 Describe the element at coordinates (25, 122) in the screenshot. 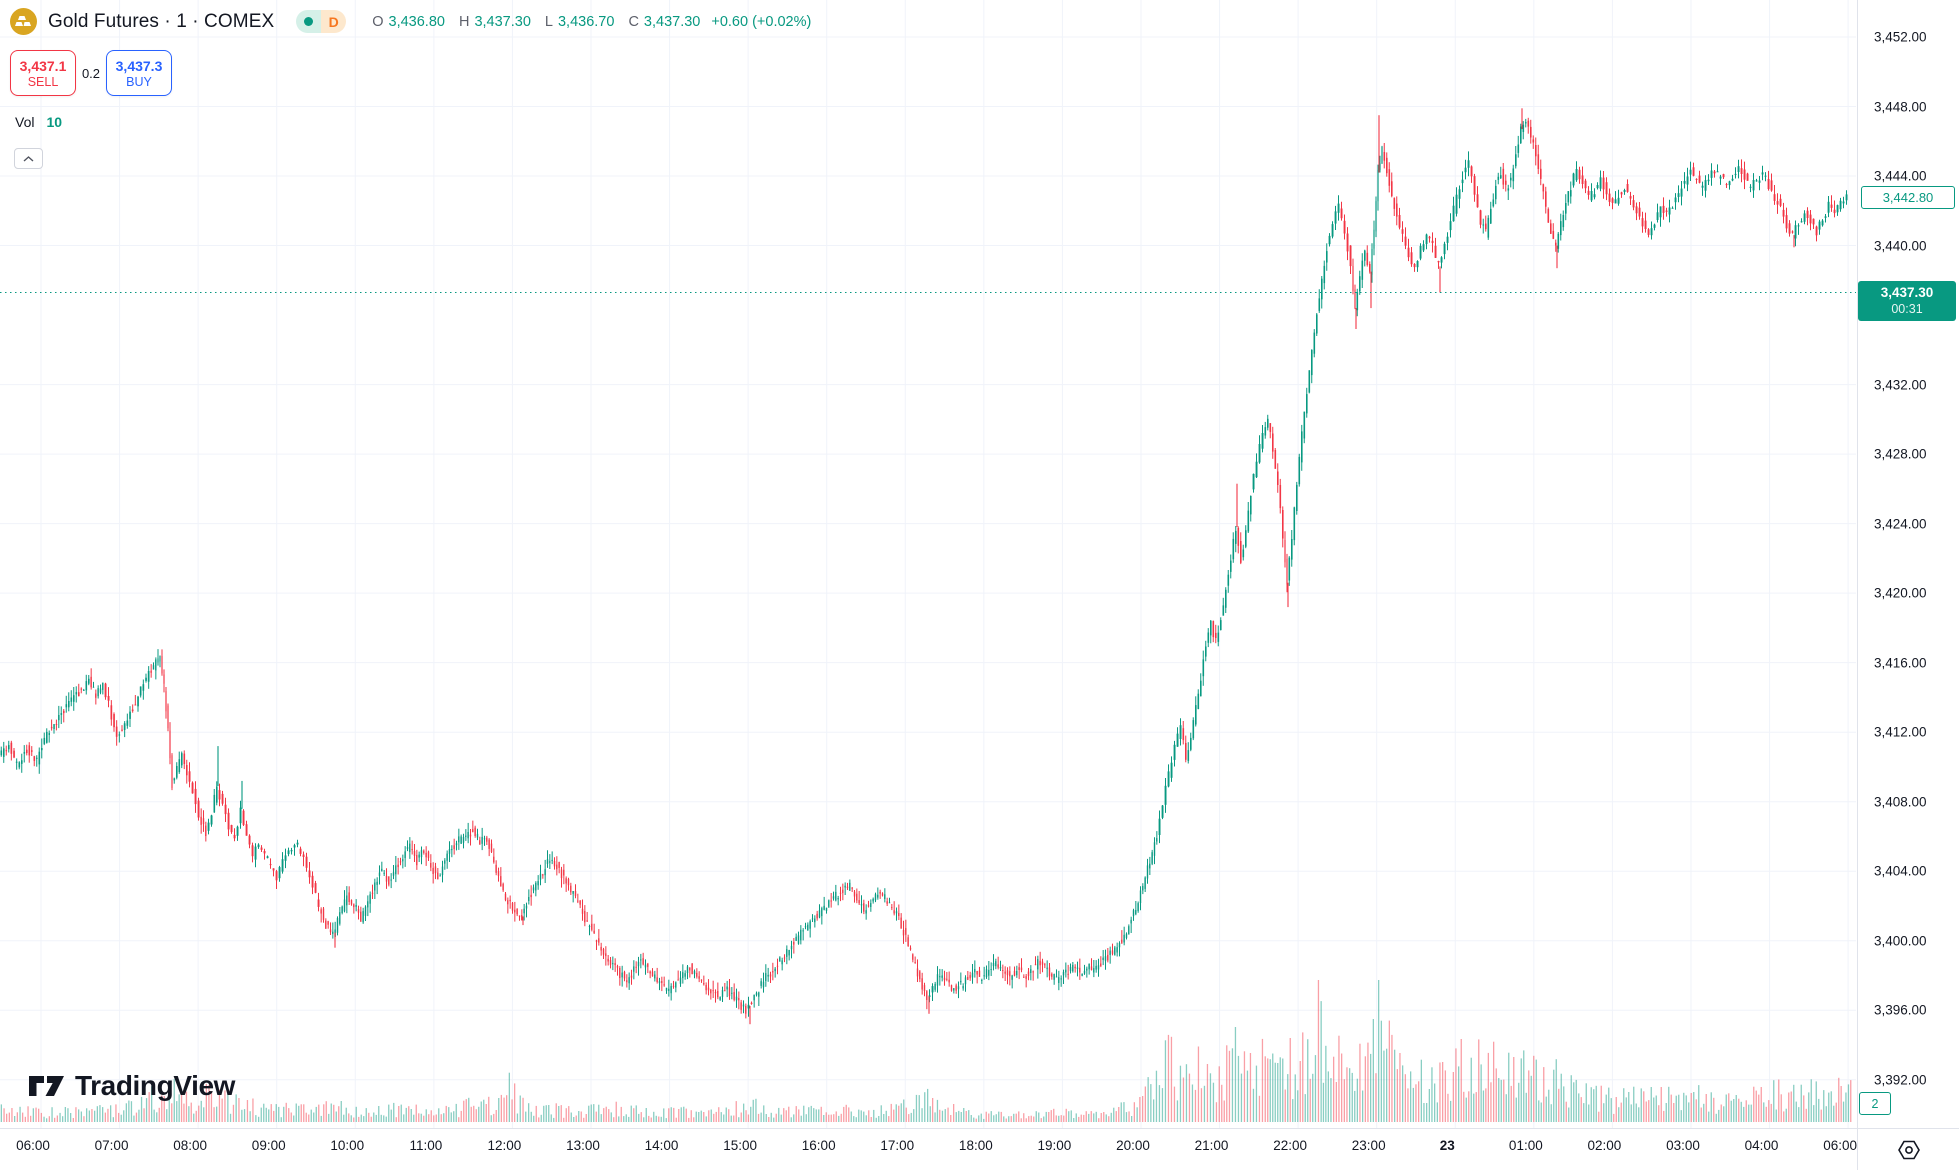

I see `volume-indicator-label: Vol` at that location.